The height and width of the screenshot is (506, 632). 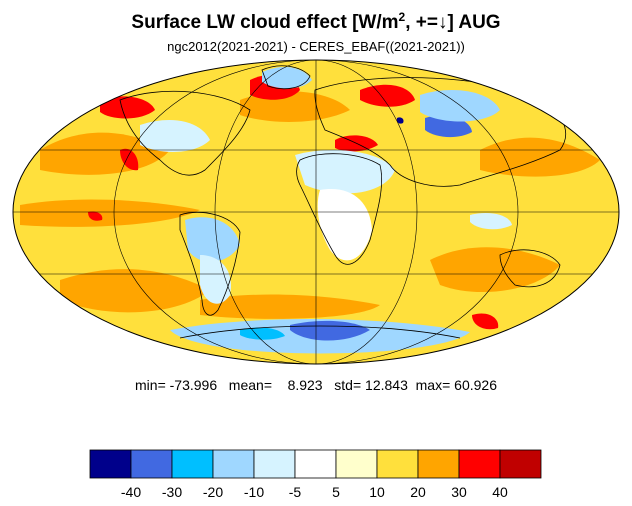 I want to click on south-america-low, so click(x=215, y=279).